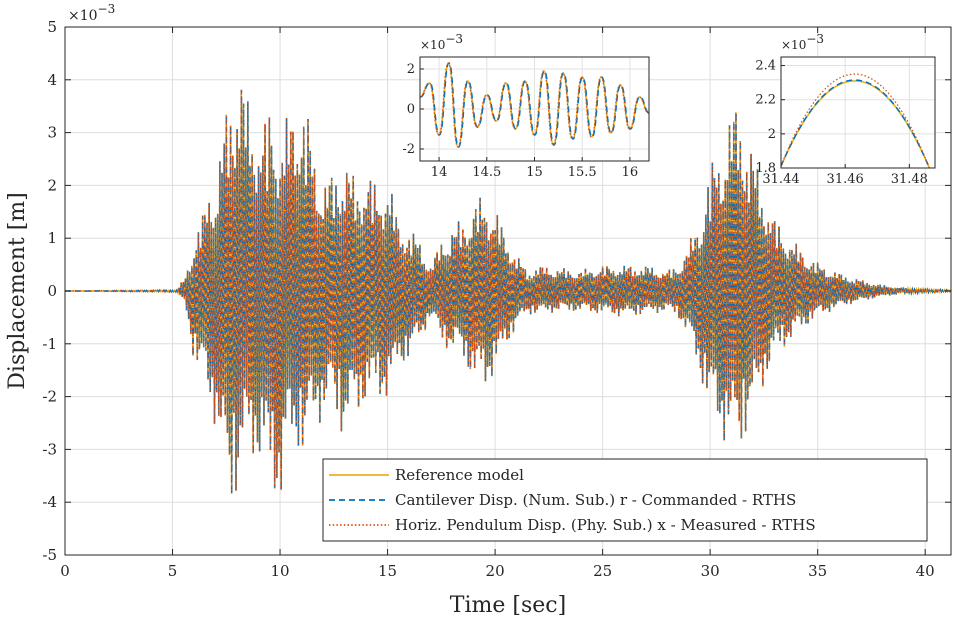  I want to click on inset-2-x-tick-label: 31.48, so click(909, 179).